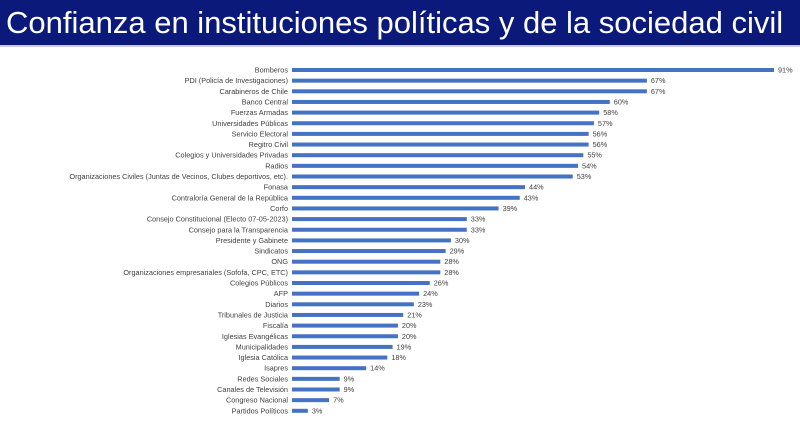  What do you see at coordinates (276, 187) in the screenshot?
I see `category-label: Fonasa` at bounding box center [276, 187].